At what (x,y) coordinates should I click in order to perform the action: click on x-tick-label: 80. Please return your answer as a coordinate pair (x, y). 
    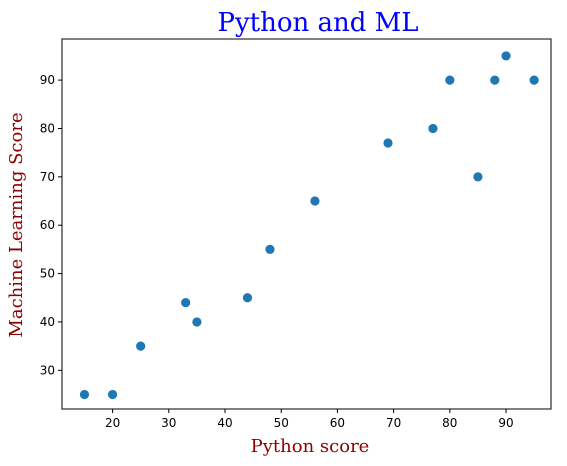
    Looking at the image, I should click on (449, 423).